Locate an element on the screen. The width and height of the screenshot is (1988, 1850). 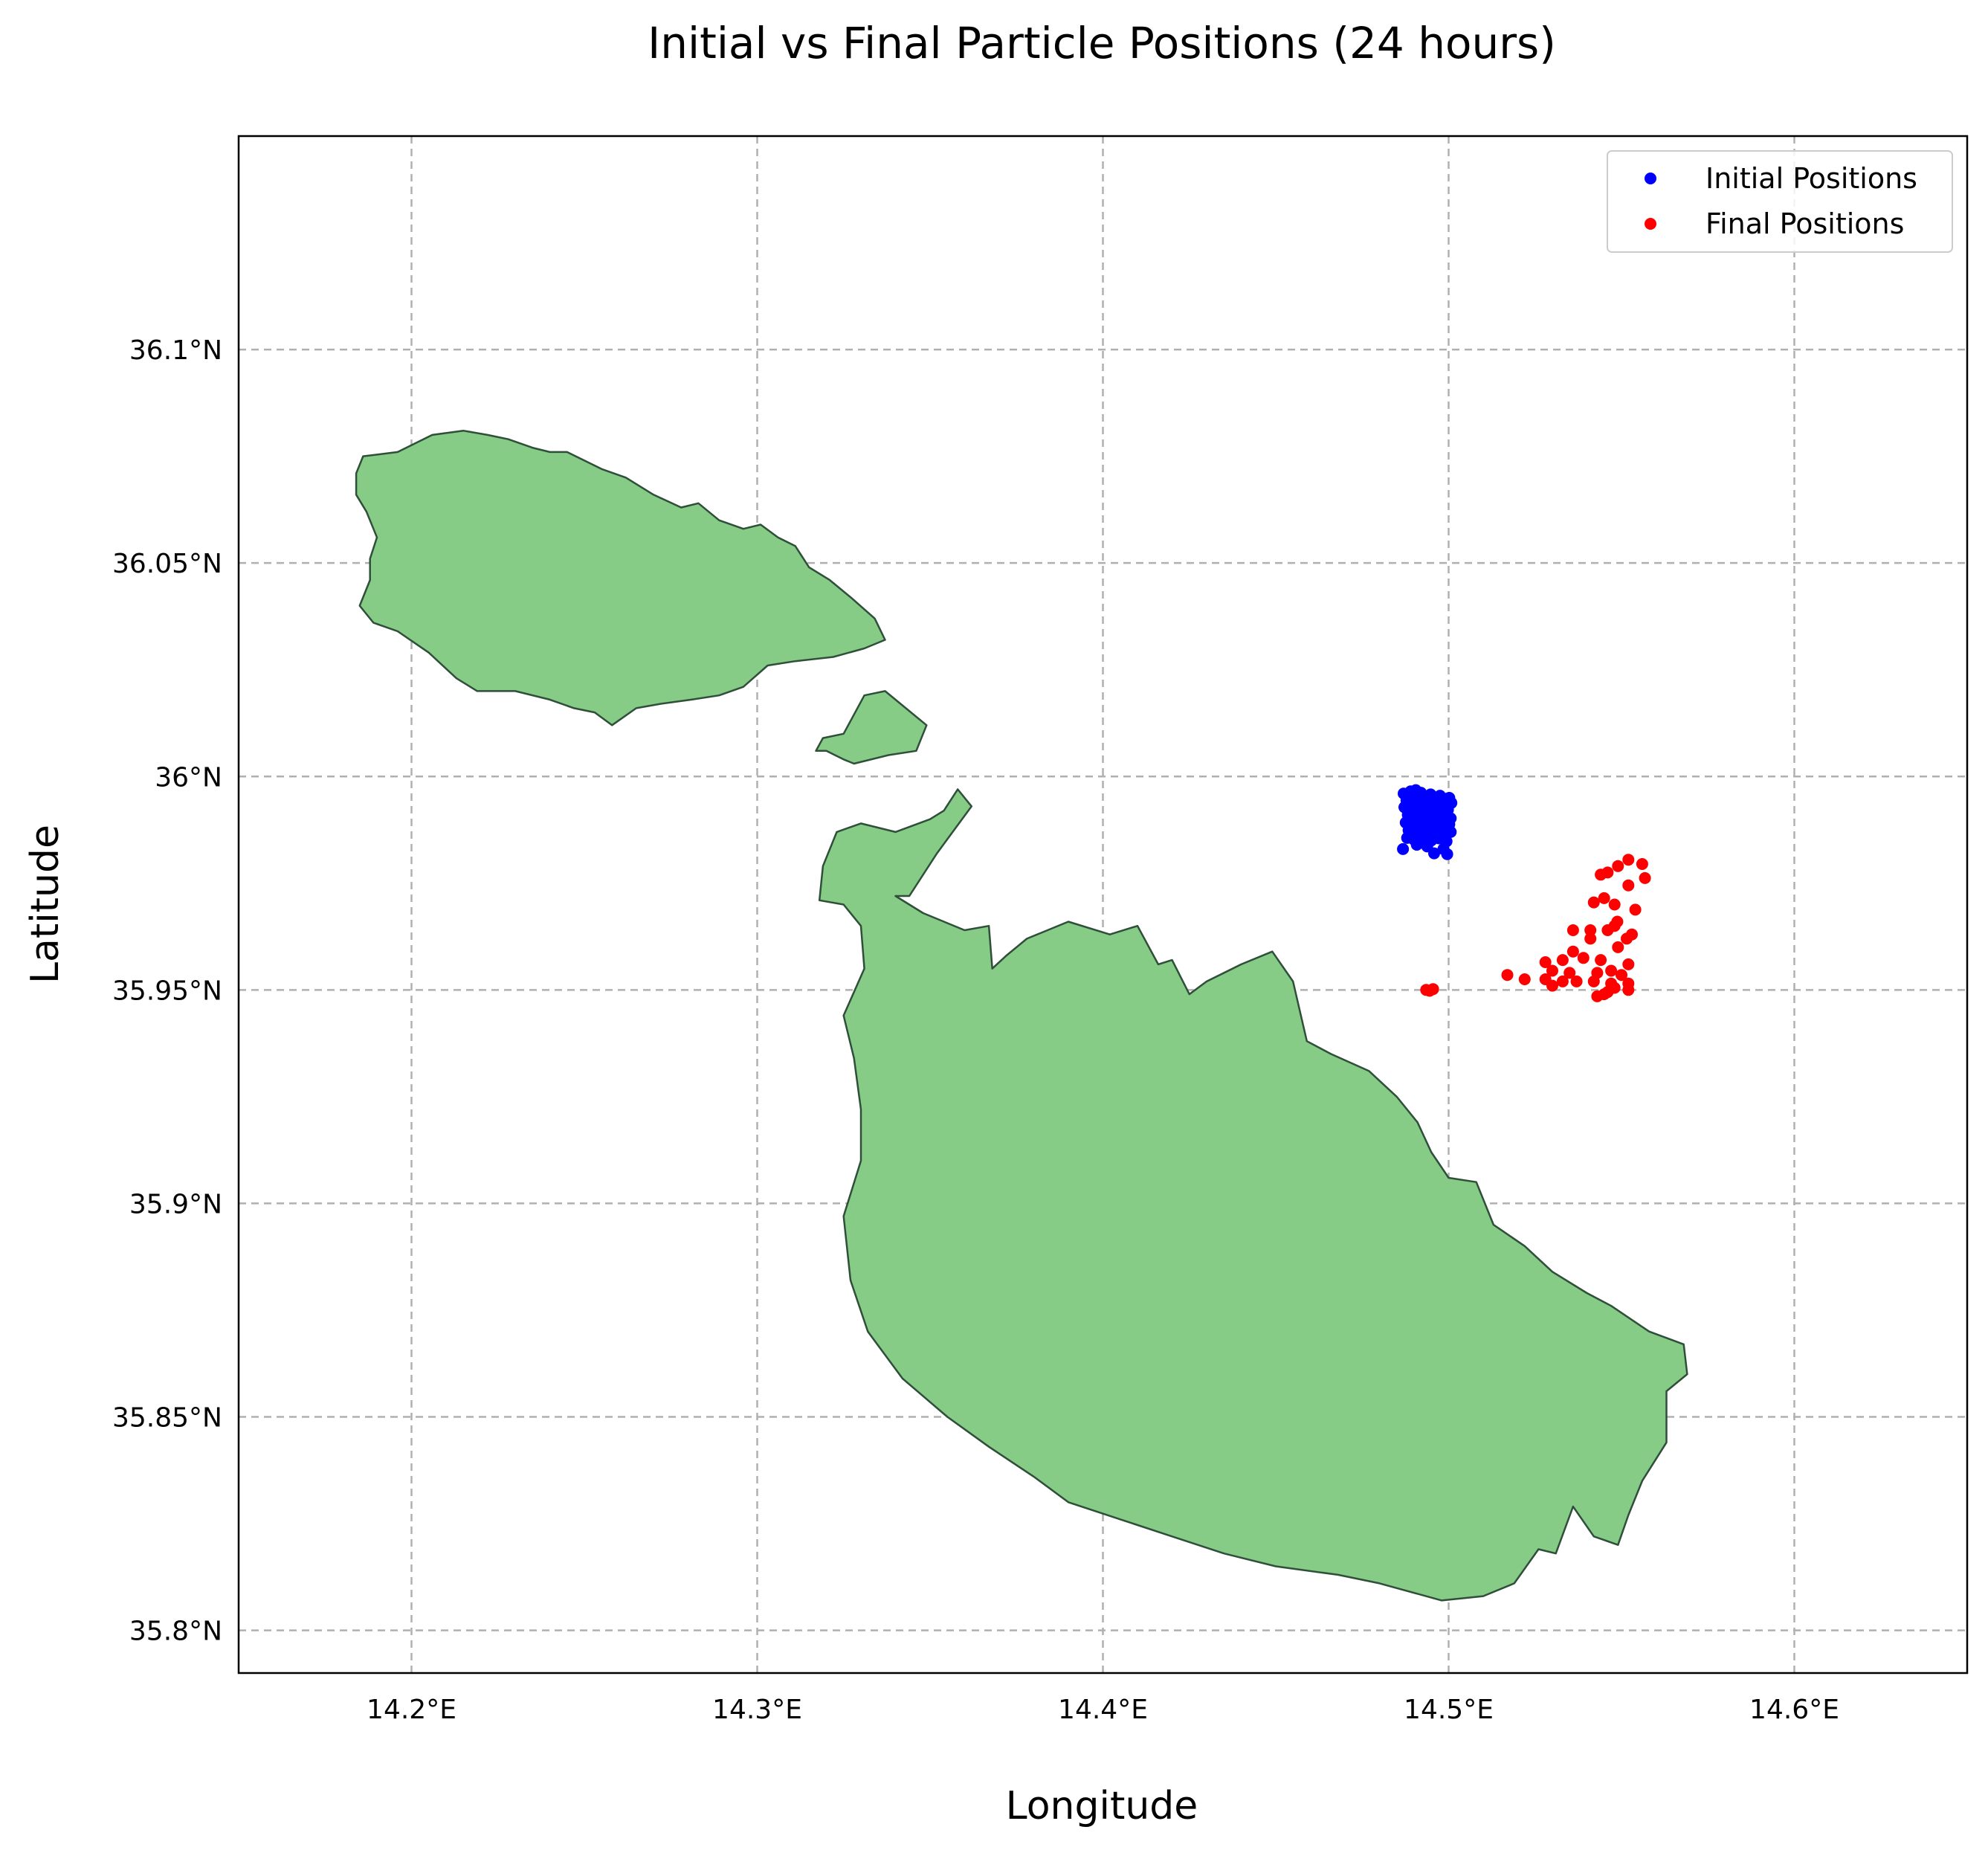
y-tick-label: 35.85°N is located at coordinates (167, 1418).